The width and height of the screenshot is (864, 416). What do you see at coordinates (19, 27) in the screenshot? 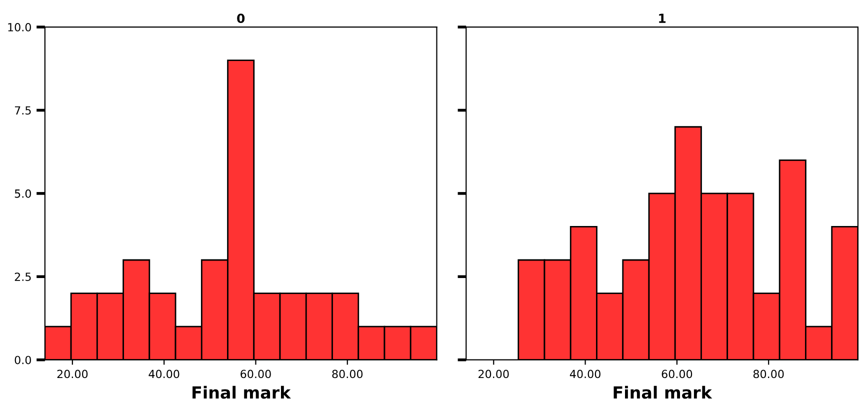
I see `y-tick-label: 10.0` at bounding box center [19, 27].